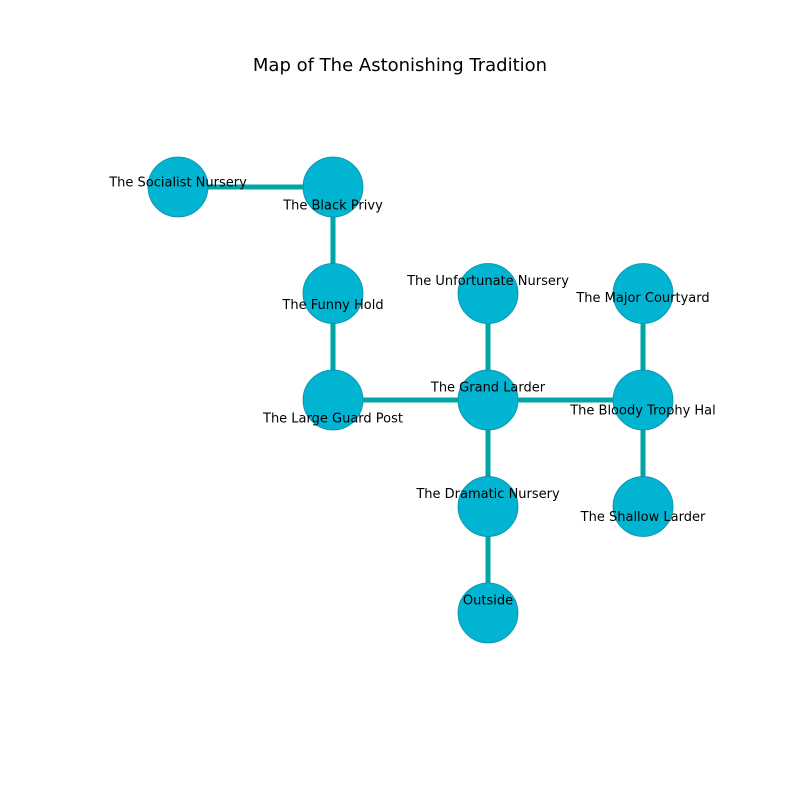 The width and height of the screenshot is (800, 800). What do you see at coordinates (488, 613) in the screenshot?
I see `room-node-outside` at bounding box center [488, 613].